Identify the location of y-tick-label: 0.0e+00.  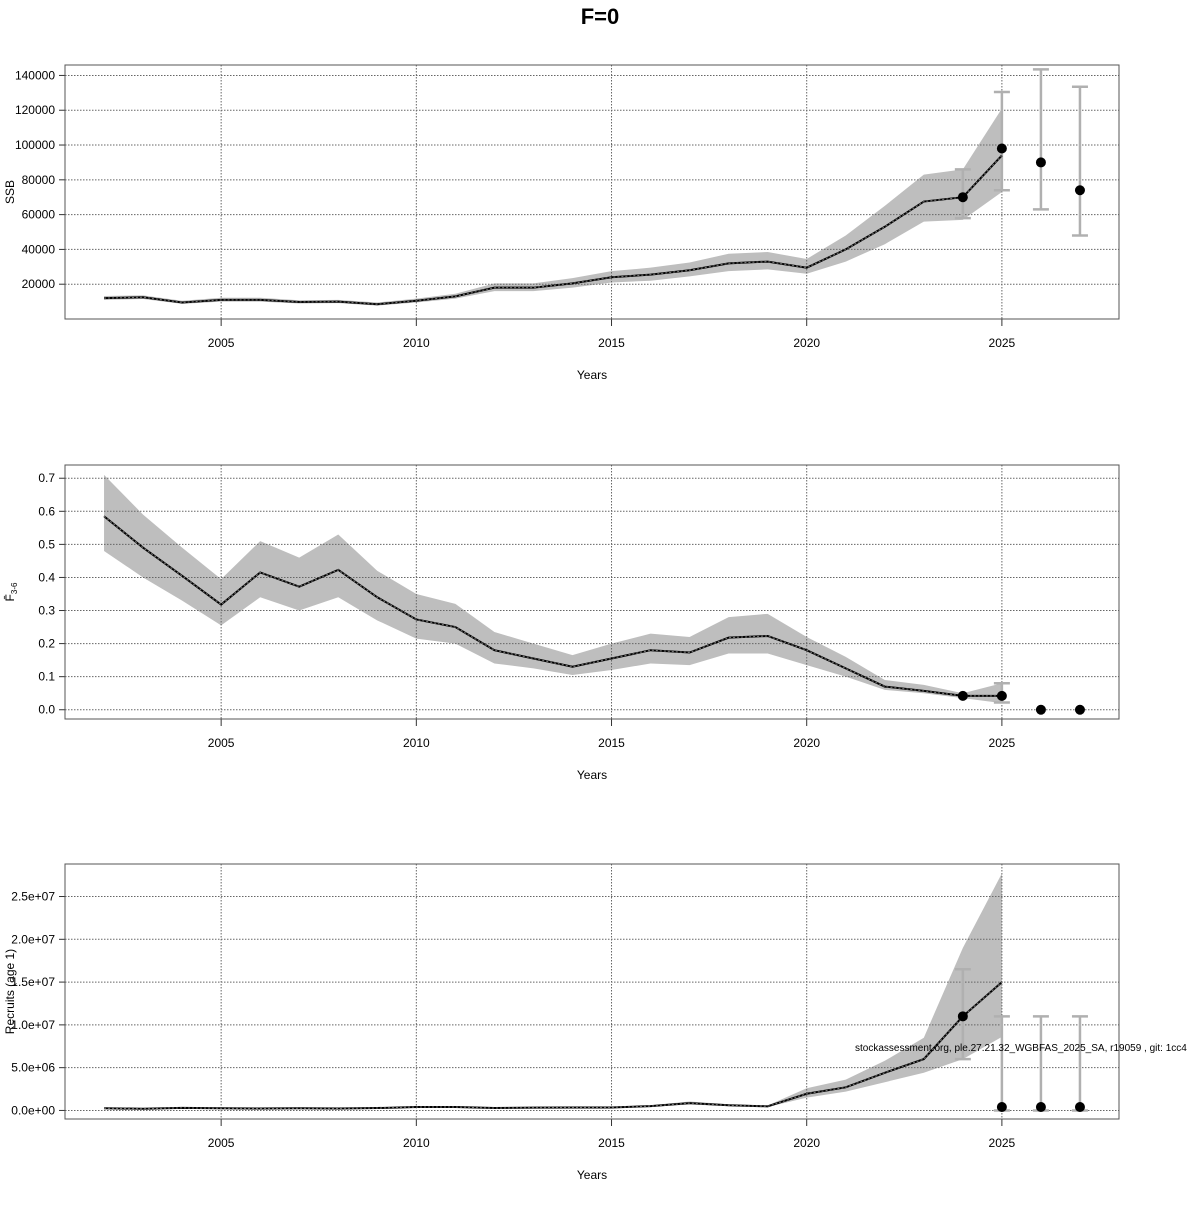
(33, 1110).